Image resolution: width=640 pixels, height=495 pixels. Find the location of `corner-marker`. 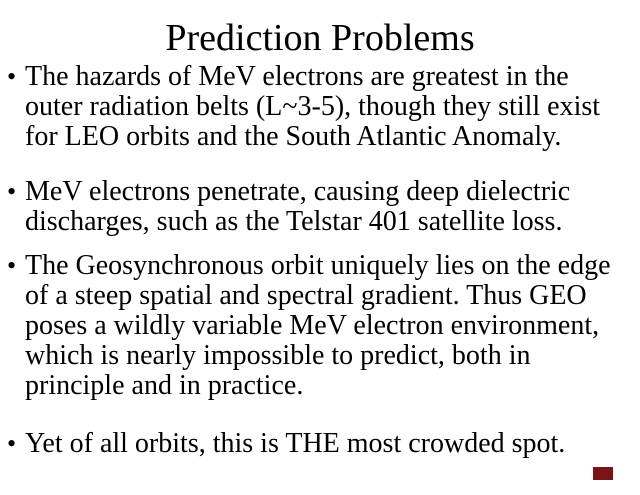

corner-marker is located at coordinates (603, 473).